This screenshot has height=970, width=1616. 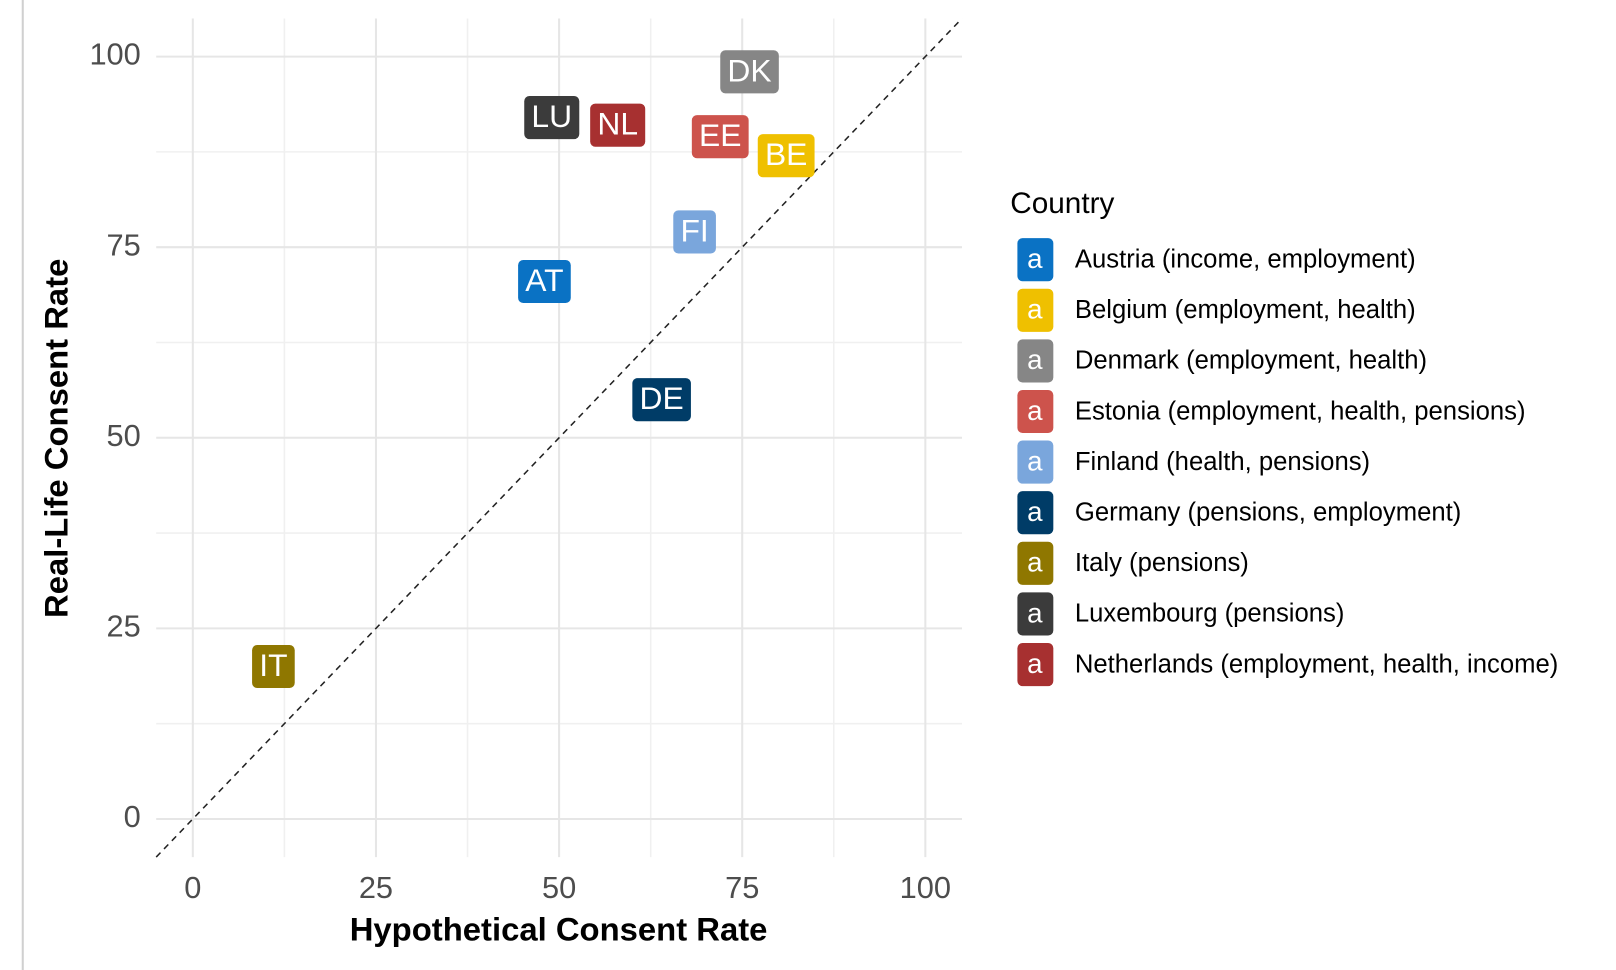 What do you see at coordinates (1222, 462) in the screenshot?
I see `legend-label: Finland (health, pensions)` at bounding box center [1222, 462].